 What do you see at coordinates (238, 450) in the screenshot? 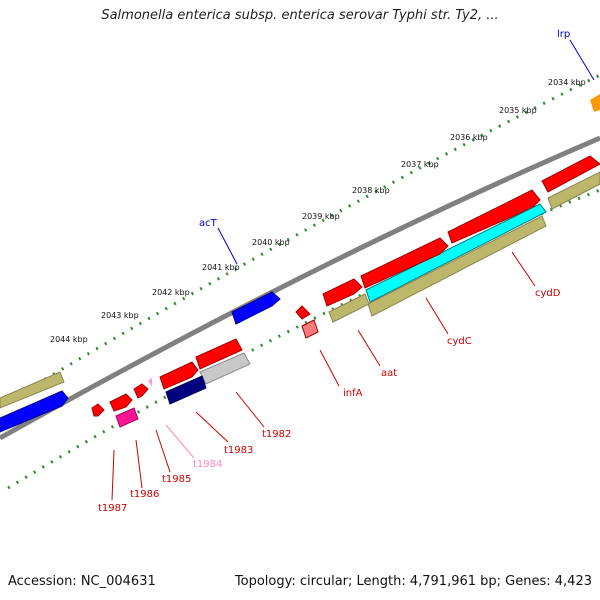
I see `gene-label-t1983: t1983` at bounding box center [238, 450].